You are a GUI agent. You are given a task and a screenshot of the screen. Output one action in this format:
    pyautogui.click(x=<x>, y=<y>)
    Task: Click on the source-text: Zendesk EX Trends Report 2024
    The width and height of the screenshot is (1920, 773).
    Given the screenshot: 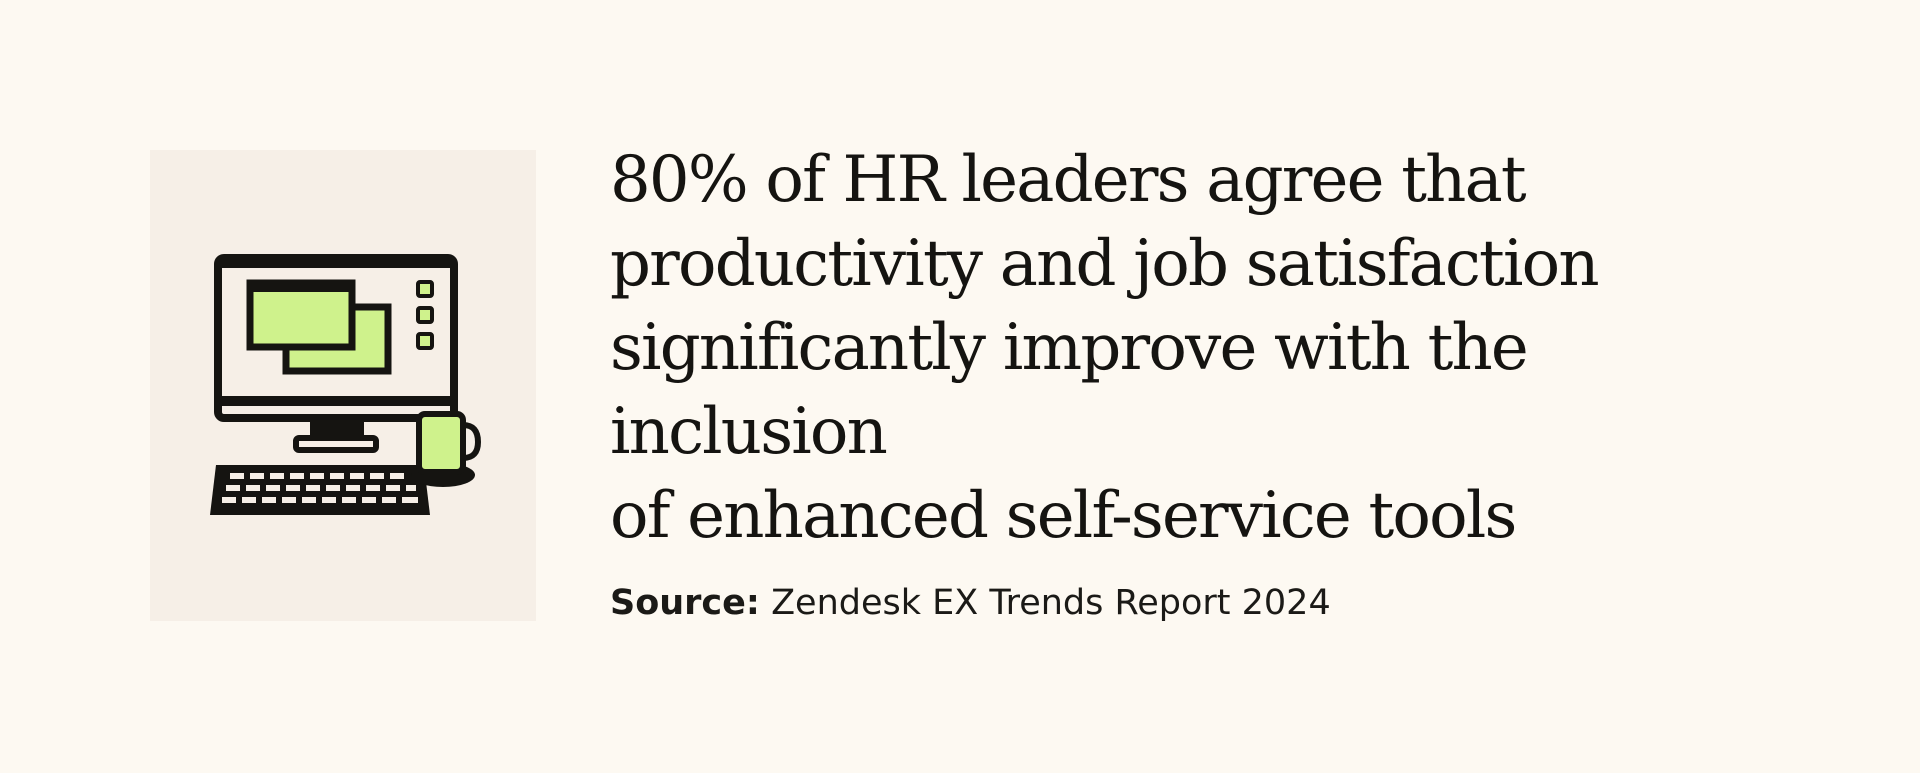 What is the action you would take?
    pyautogui.click(x=1051, y=603)
    